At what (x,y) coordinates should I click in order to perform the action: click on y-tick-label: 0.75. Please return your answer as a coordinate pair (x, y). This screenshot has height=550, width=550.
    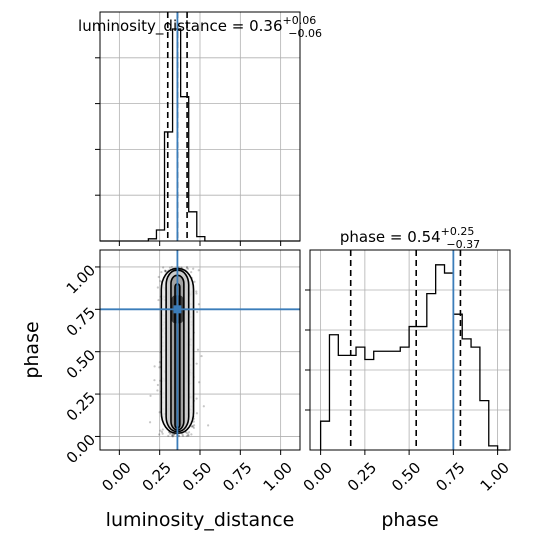
    Looking at the image, I should click on (81, 322).